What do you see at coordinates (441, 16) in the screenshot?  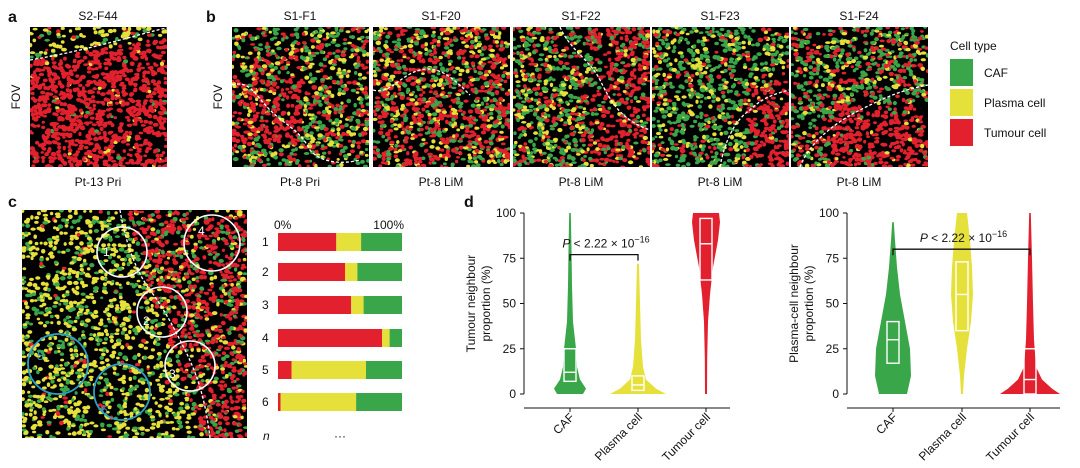 I see `fov-title-2: S1-F20` at bounding box center [441, 16].